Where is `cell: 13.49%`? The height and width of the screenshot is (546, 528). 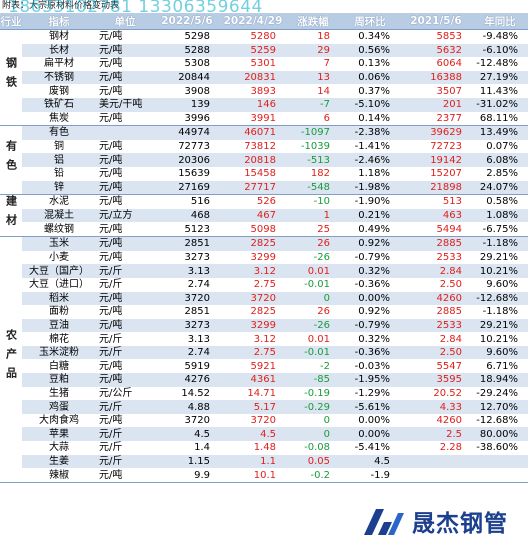
cell: 13.49% is located at coordinates (500, 132).